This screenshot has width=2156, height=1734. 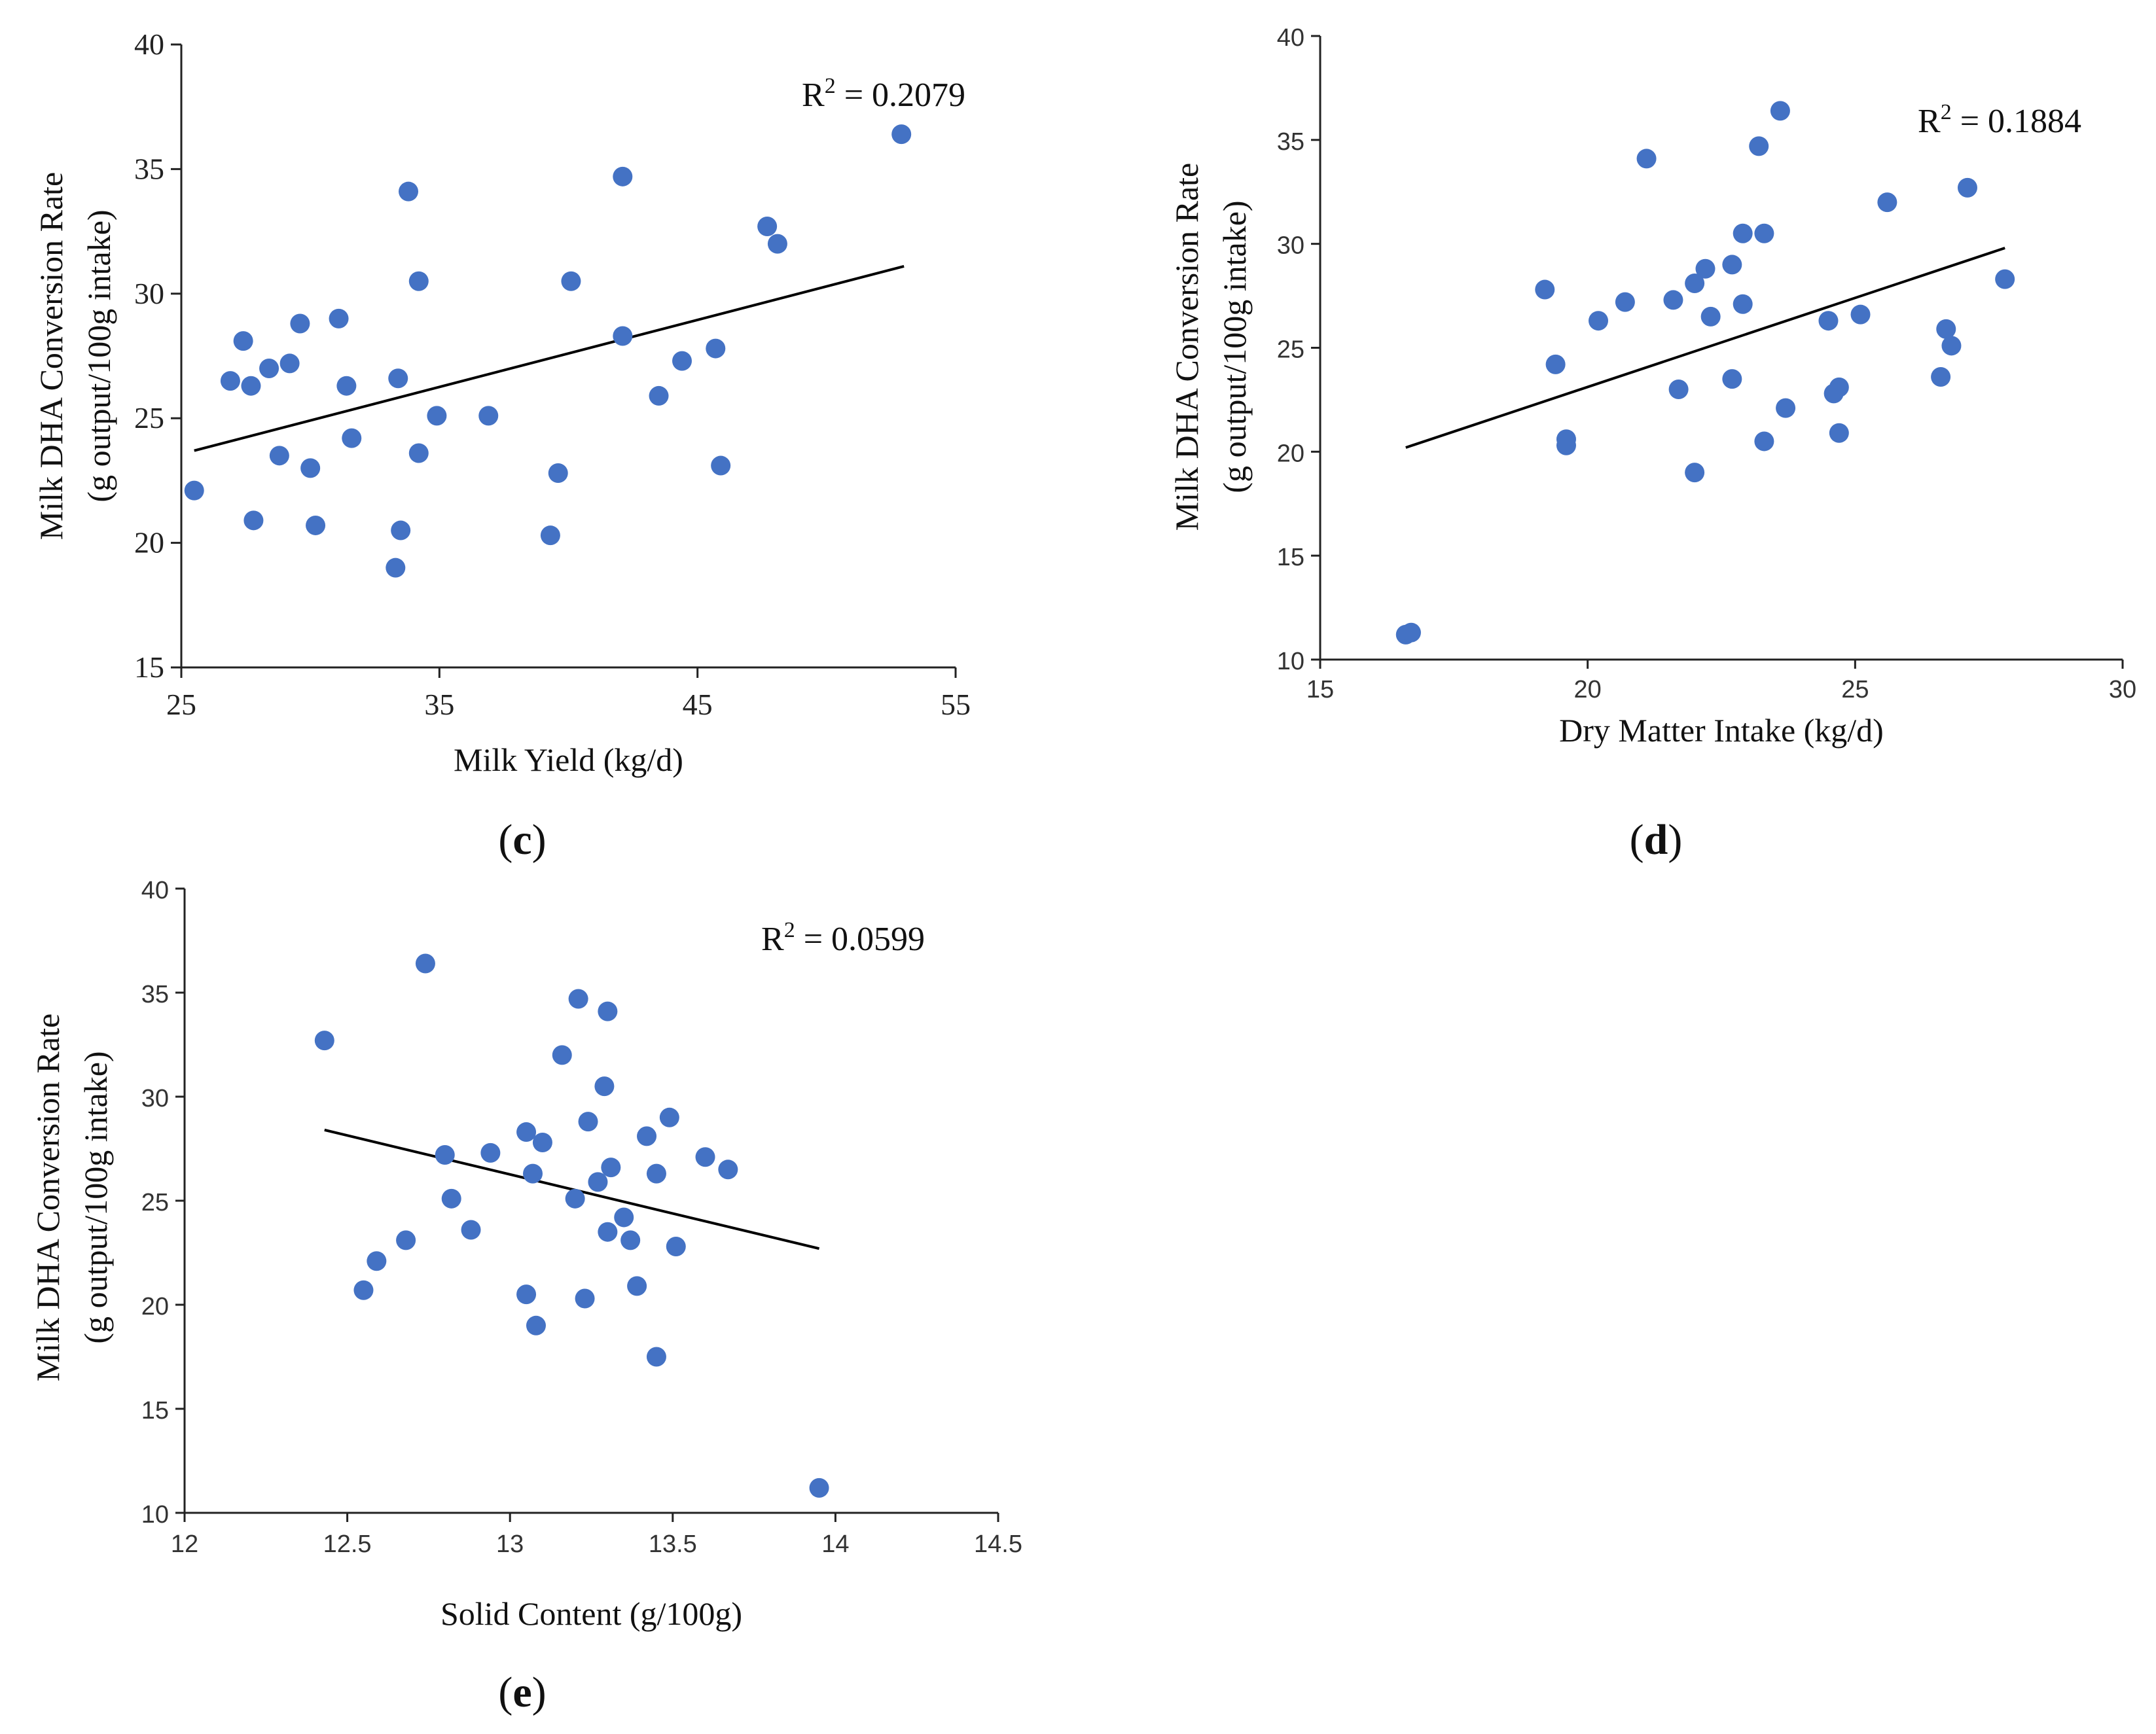 What do you see at coordinates (1588, 689) in the screenshot?
I see `panel-d-x-tick-label: 20` at bounding box center [1588, 689].